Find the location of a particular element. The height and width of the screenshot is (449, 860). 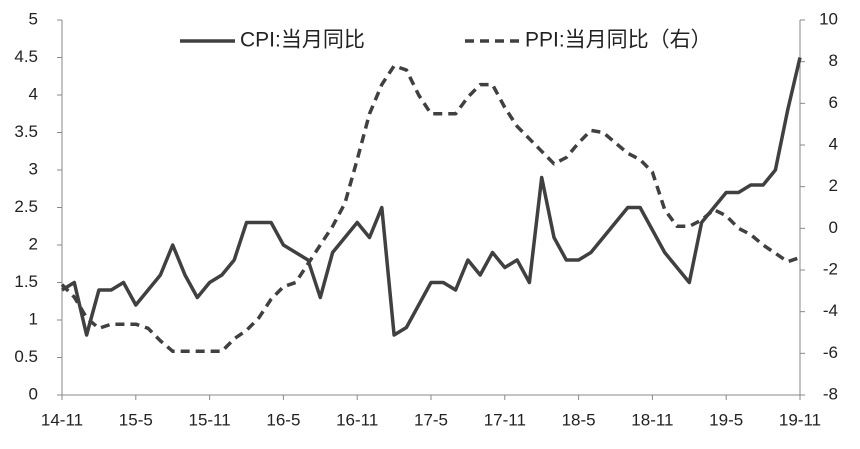

y-tick-label: 0.5 is located at coordinates (26, 356).